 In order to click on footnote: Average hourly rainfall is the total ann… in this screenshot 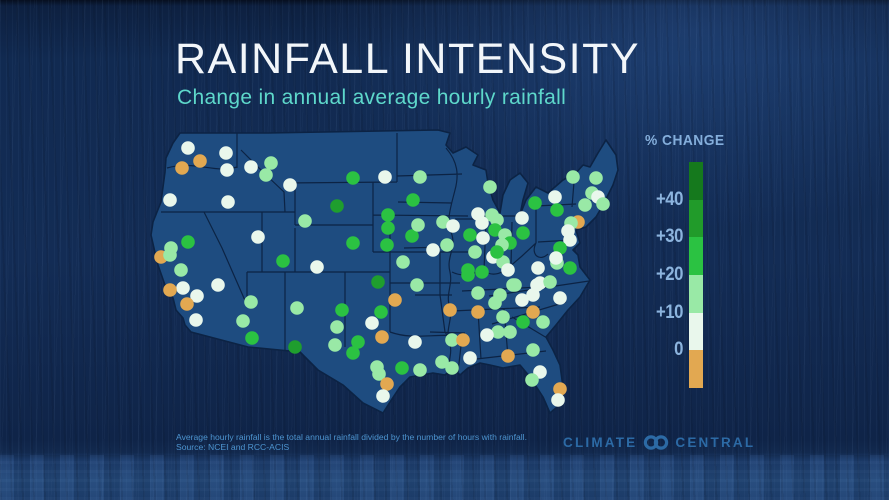, I will do `click(351, 442)`.